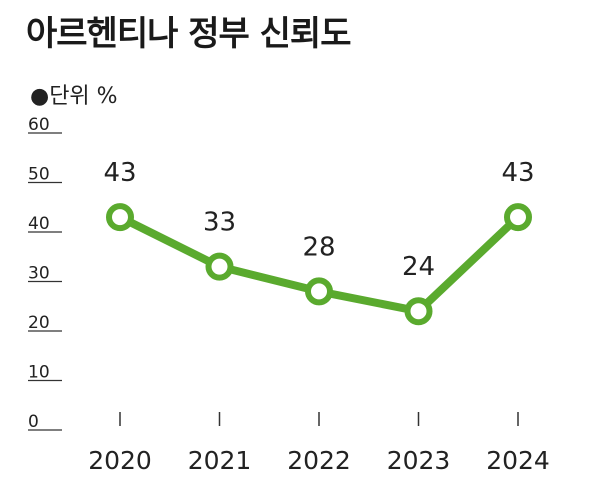 This screenshot has width=611, height=477. Describe the element at coordinates (120, 460) in the screenshot. I see `x-tick-label: 2020` at that location.